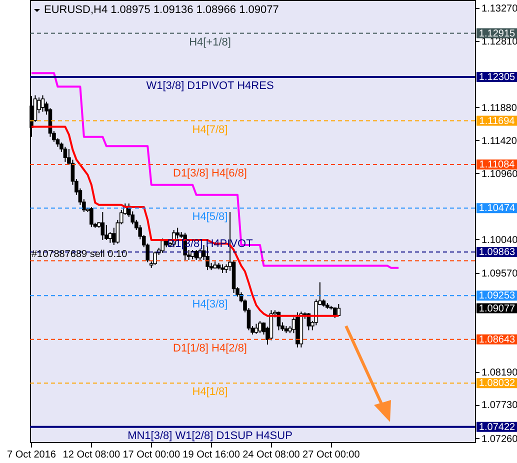  Describe the element at coordinates (31, 455) in the screenshot. I see `x-tick-label: 7 Oct 2016` at that location.